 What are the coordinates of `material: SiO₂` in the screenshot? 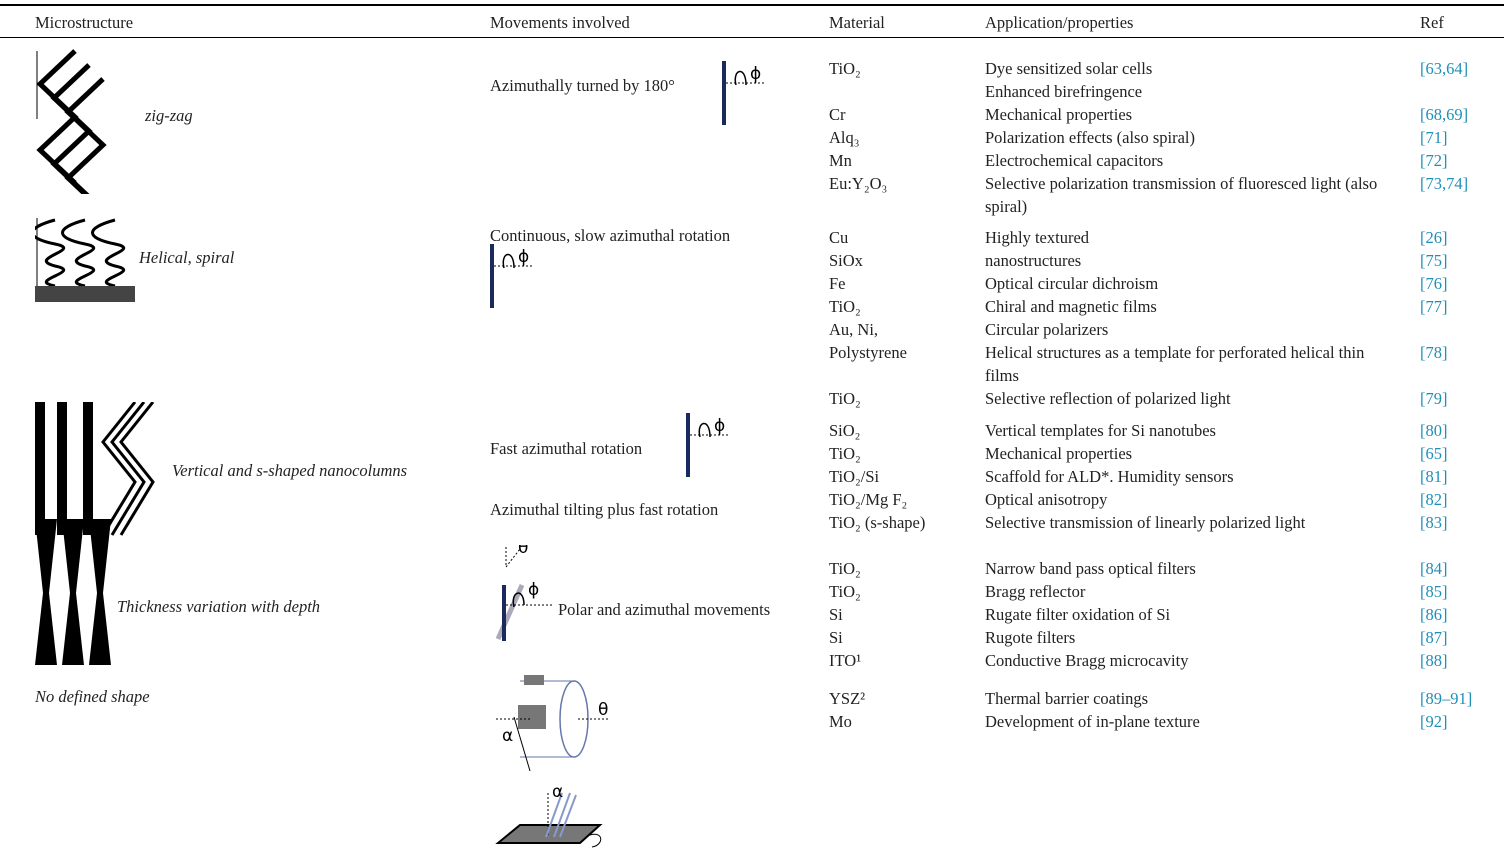 It's located at (845, 430).